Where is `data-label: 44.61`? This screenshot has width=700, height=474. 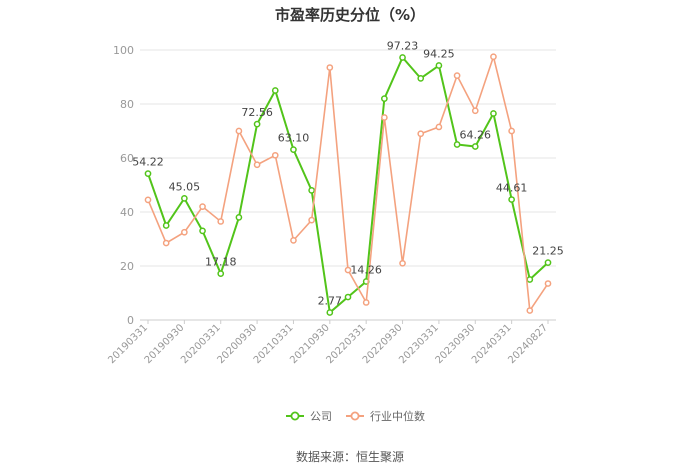 data-label: 44.61 is located at coordinates (512, 188).